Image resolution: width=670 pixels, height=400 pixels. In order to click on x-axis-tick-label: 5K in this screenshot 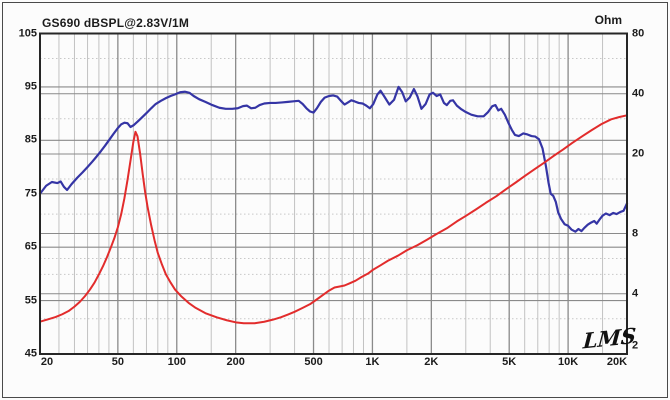, I will do `click(509, 362)`.